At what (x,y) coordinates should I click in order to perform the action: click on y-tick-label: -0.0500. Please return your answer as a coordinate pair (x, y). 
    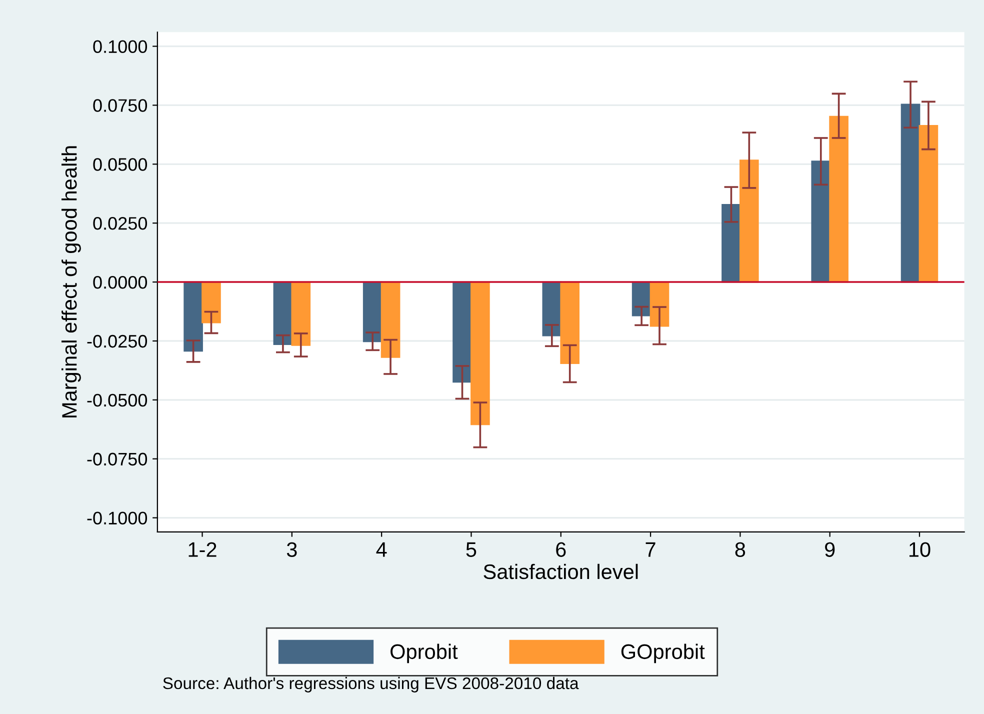
    Looking at the image, I should click on (117, 400).